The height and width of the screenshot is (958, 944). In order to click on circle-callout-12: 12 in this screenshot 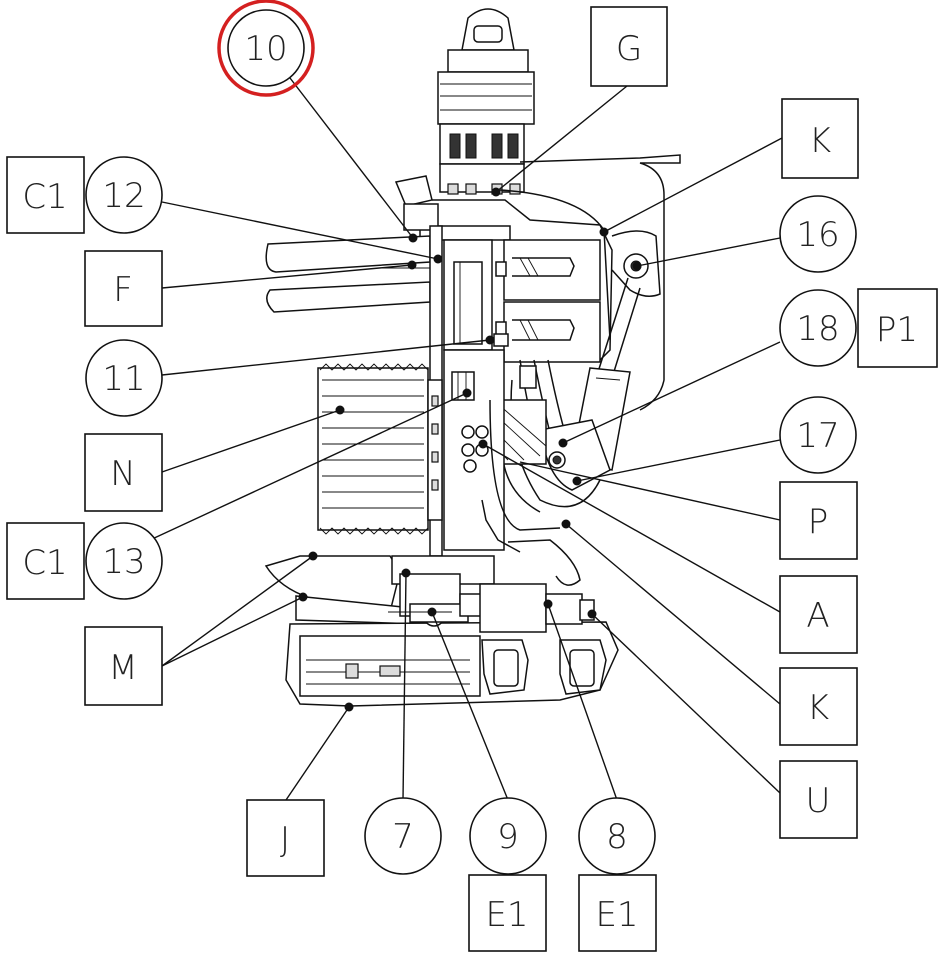, I will do `click(124, 195)`.